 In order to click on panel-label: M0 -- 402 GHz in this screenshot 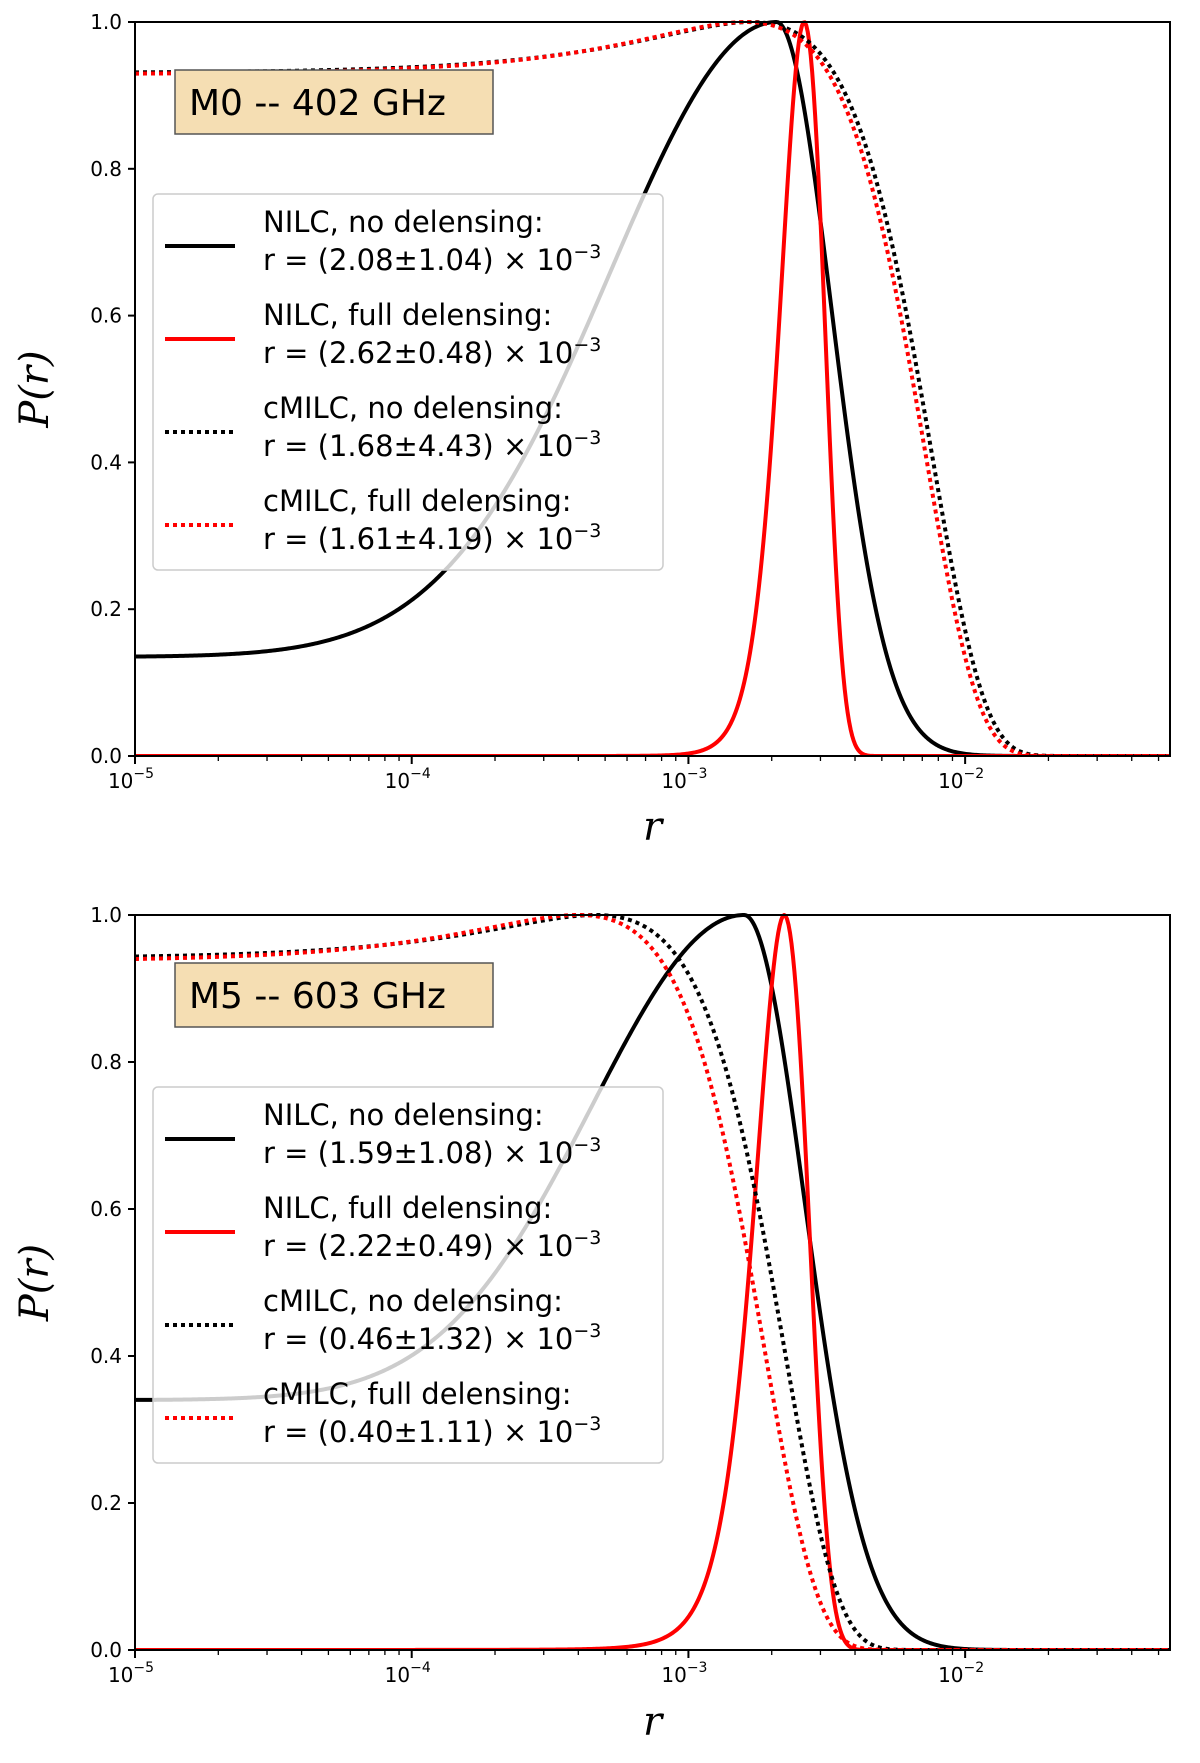, I will do `click(317, 103)`.